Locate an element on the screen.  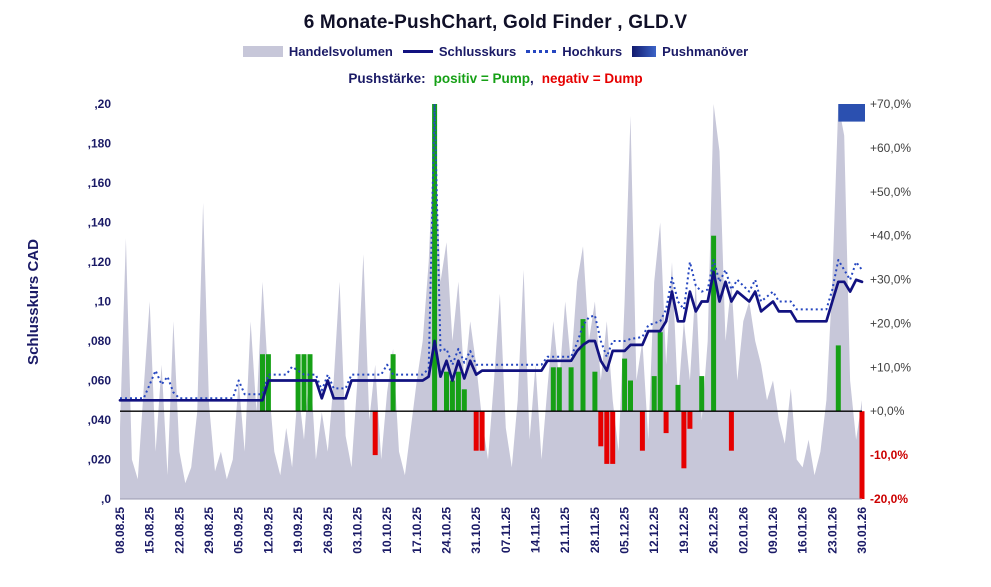
x-tick-label: 24.10.25 is located at coordinates (447, 530).